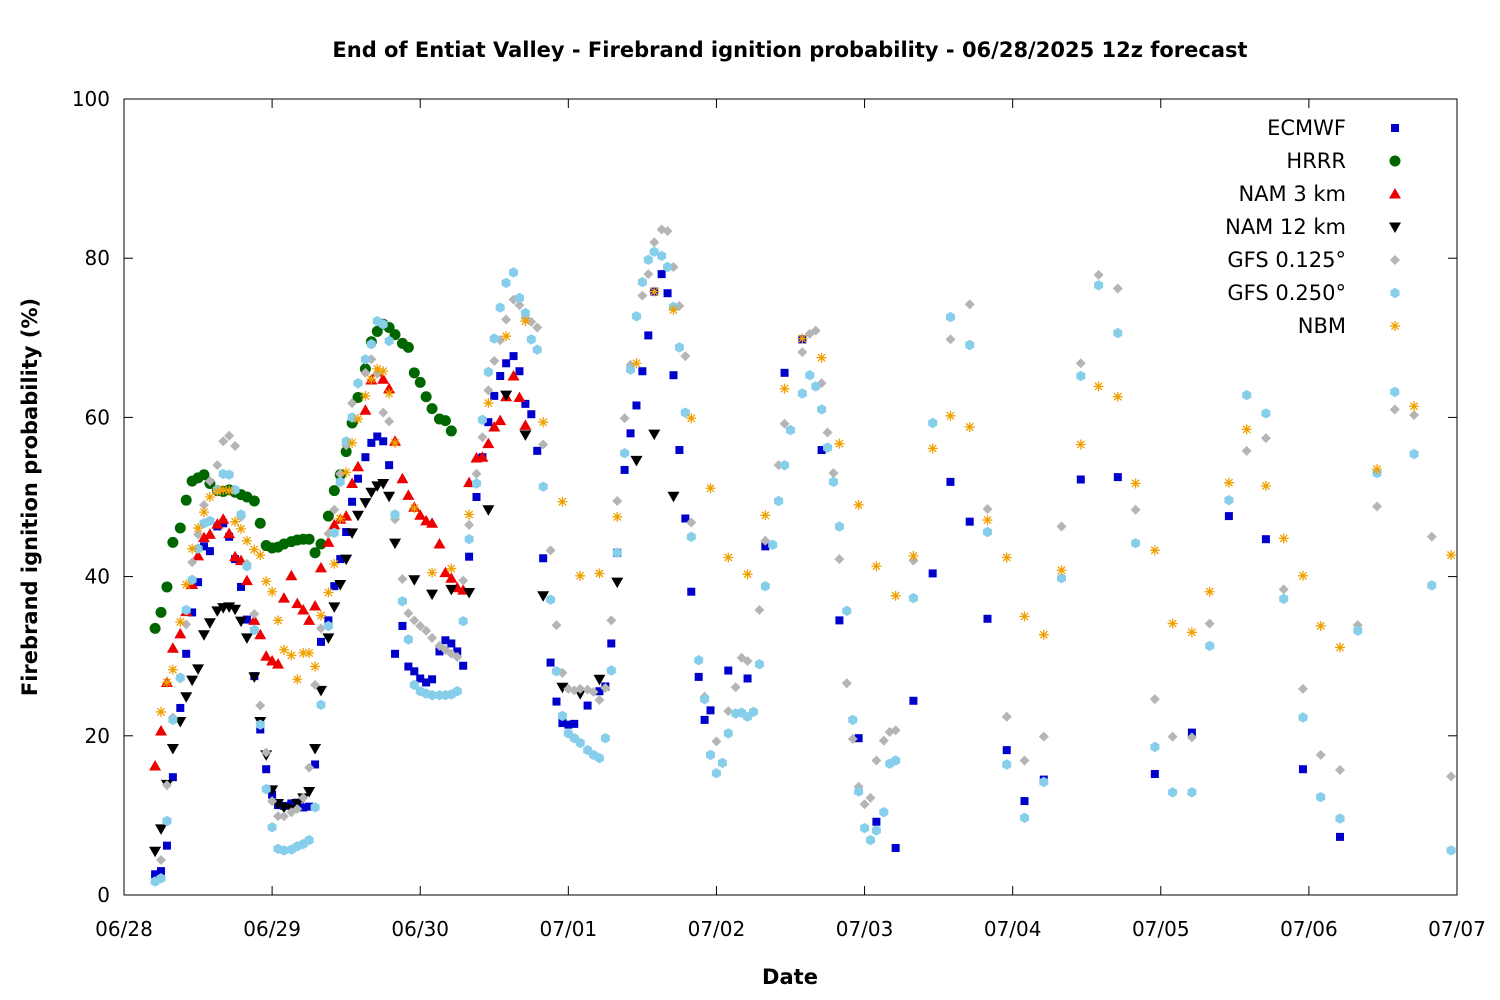 The image size is (1500, 1000). I want to click on x-tick-label: 06/30, so click(420, 929).